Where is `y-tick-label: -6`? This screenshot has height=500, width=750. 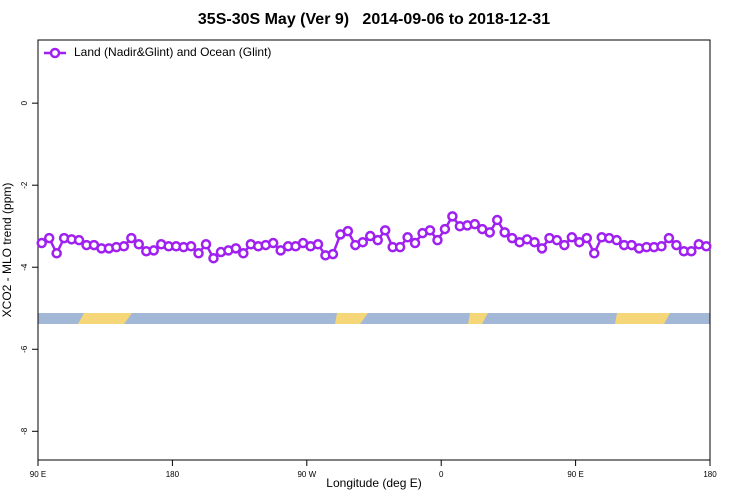
y-tick-label: -6 is located at coordinates (24, 349).